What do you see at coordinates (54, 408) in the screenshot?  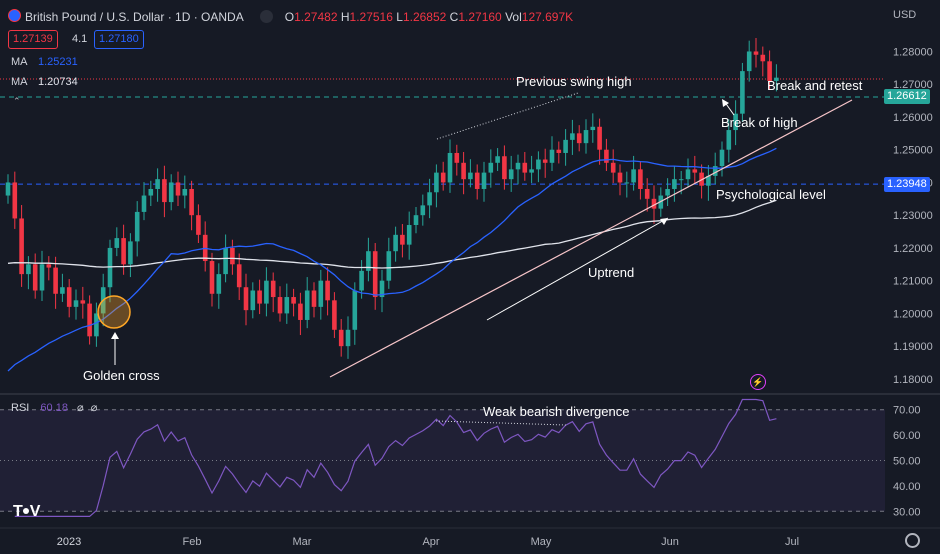 I see `rsi-legend: RSI 60.18 ⌀ ⌀` at bounding box center [54, 408].